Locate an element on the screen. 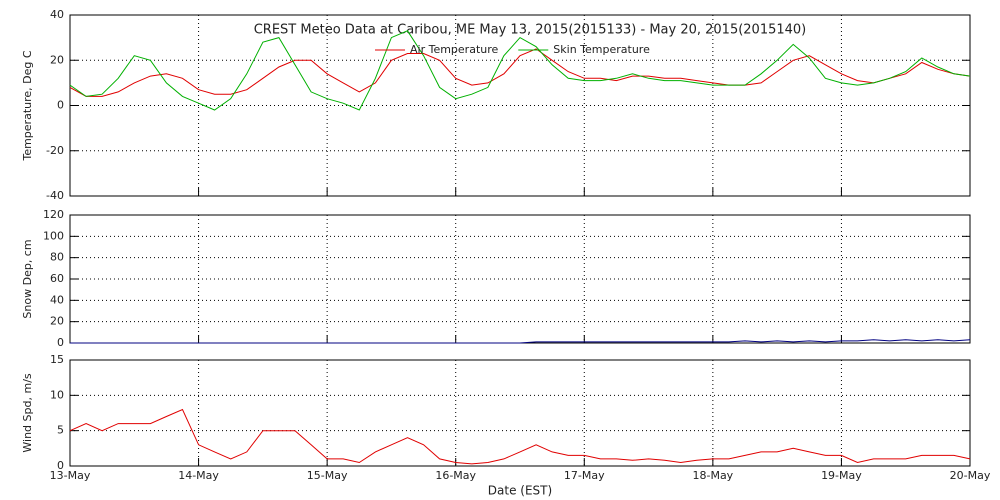 This screenshot has height=500, width=1000. x-axis-title: Date (EST) is located at coordinates (520, 491).